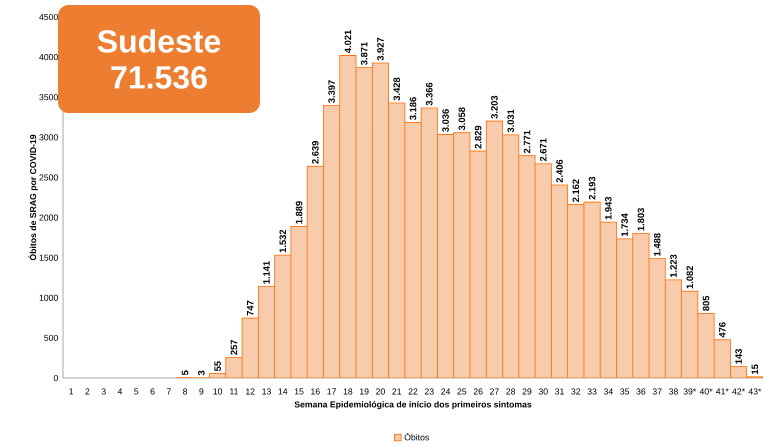 The width and height of the screenshot is (768, 447). What do you see at coordinates (201, 373) in the screenshot?
I see `data-label: 3` at bounding box center [201, 373].